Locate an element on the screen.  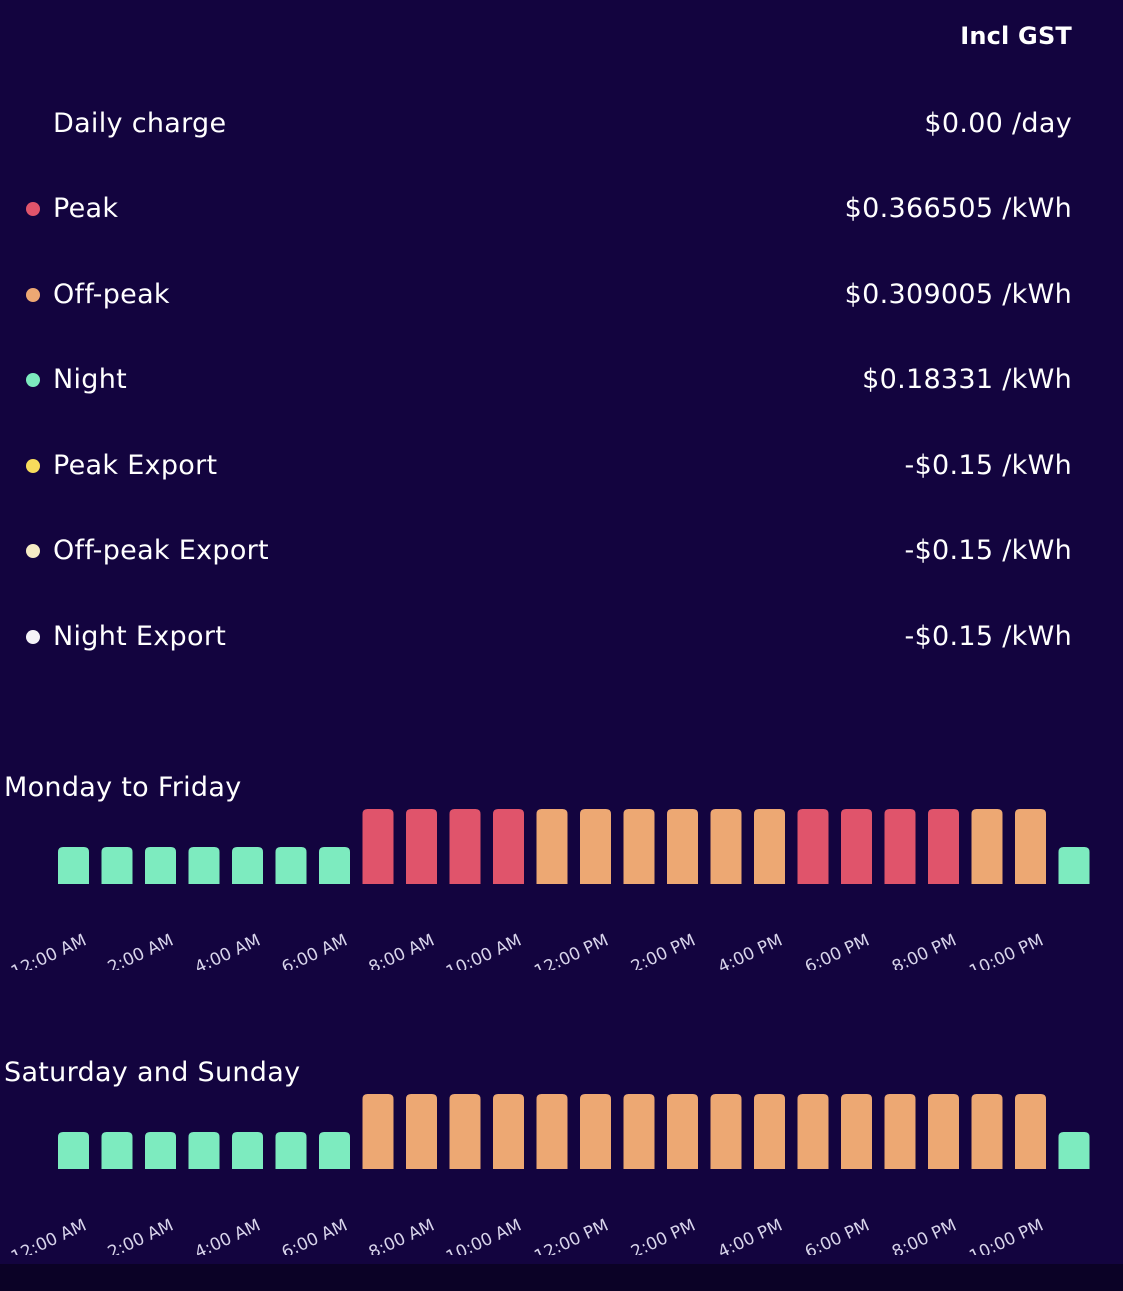
rate-value: $0.00 /day is located at coordinates (998, 123).